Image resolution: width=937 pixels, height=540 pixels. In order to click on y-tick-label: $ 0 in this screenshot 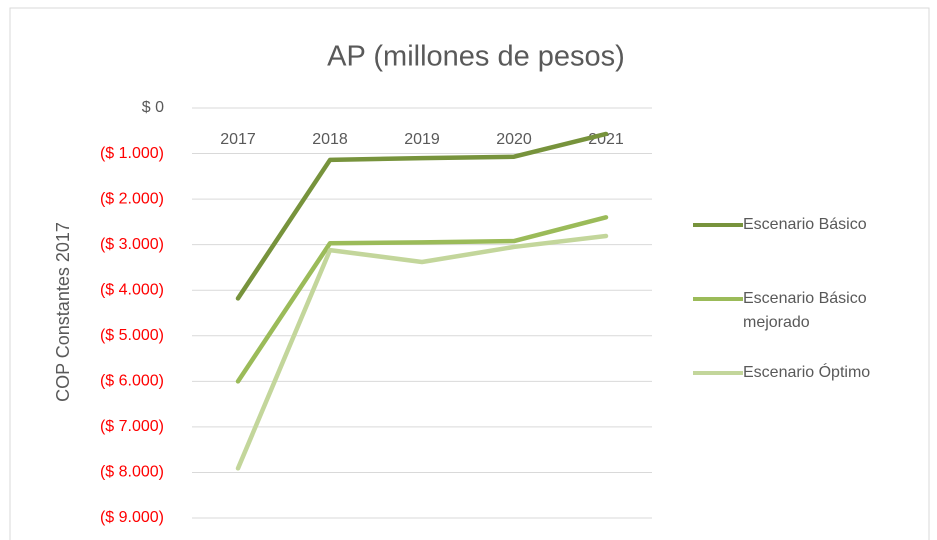, I will do `click(153, 107)`.